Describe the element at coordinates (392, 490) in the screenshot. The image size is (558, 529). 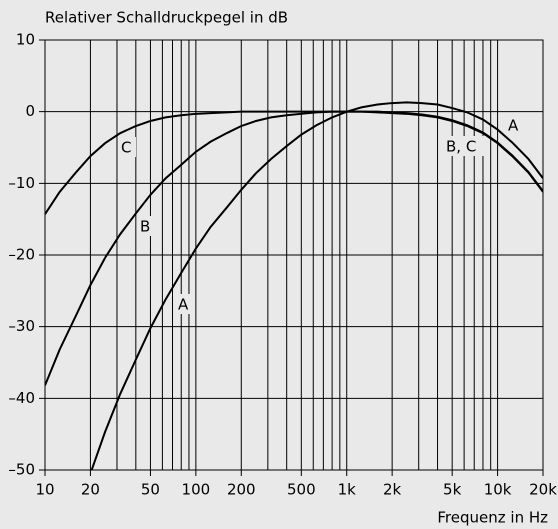
I see `x-tick-label: 2k` at that location.